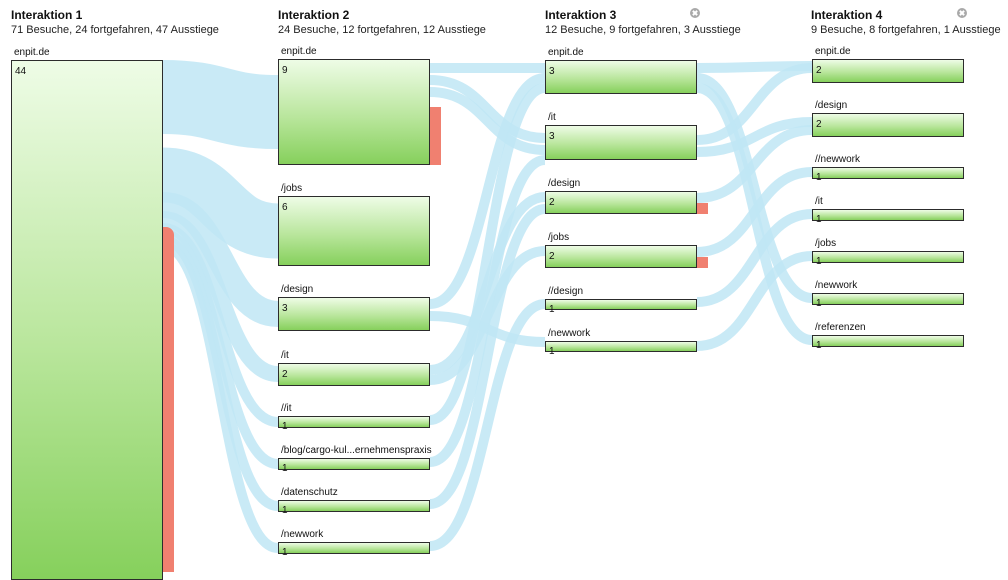 The height and width of the screenshot is (580, 1008). I want to click on column-title: Interaktion 2, so click(314, 15).